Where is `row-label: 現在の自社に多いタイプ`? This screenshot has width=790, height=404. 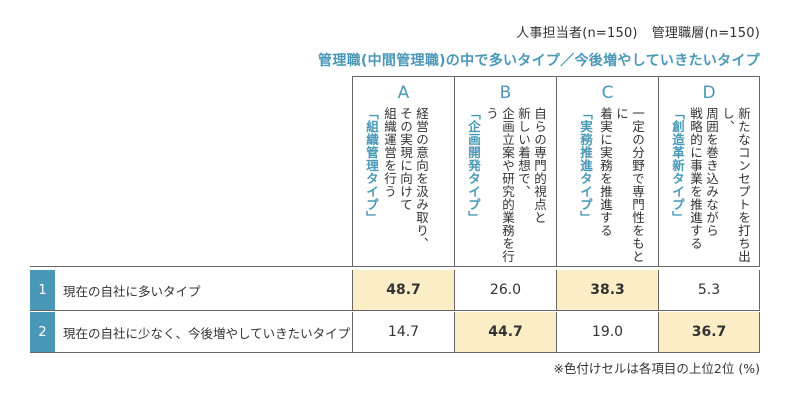
row-label: 現在の自社に多いタイプ is located at coordinates (132, 291).